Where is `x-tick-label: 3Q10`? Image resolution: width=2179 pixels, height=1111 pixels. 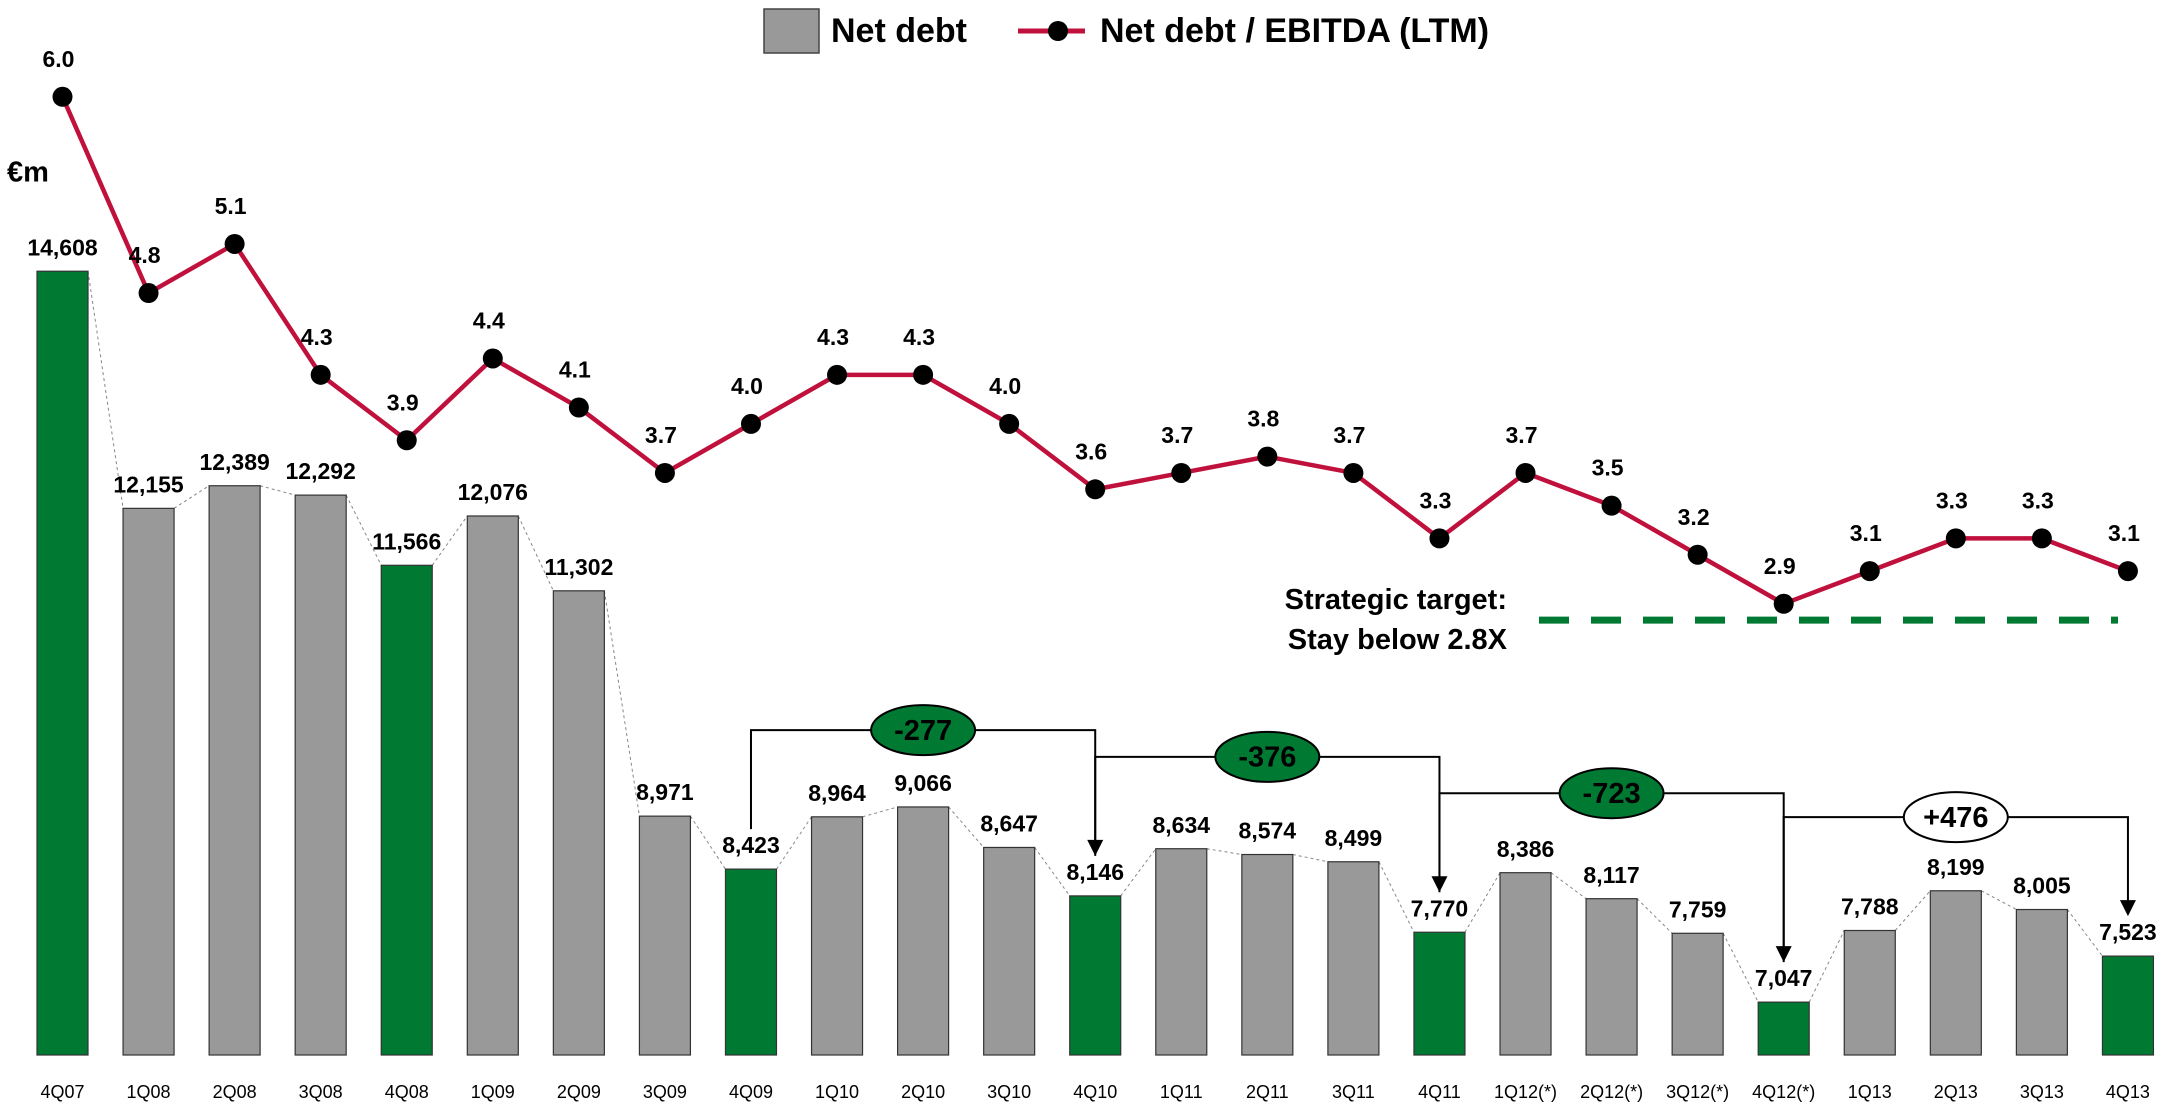 x-tick-label: 3Q10 is located at coordinates (1009, 1092).